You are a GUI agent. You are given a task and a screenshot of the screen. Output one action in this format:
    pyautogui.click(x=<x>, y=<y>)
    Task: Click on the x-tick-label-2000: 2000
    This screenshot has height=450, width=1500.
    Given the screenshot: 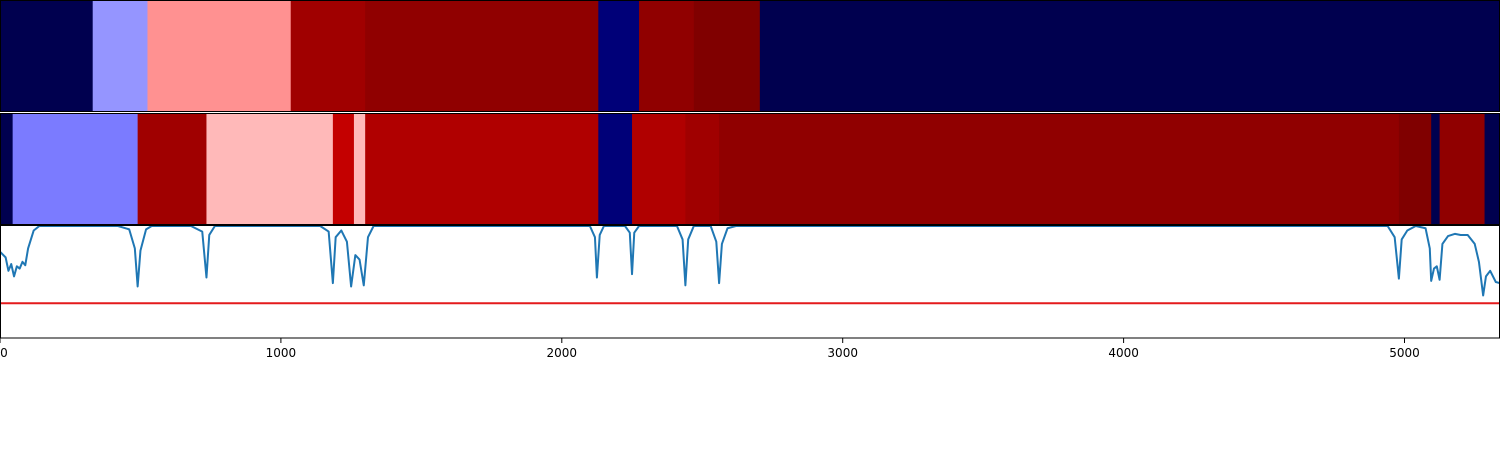 What is the action you would take?
    pyautogui.click(x=562, y=353)
    